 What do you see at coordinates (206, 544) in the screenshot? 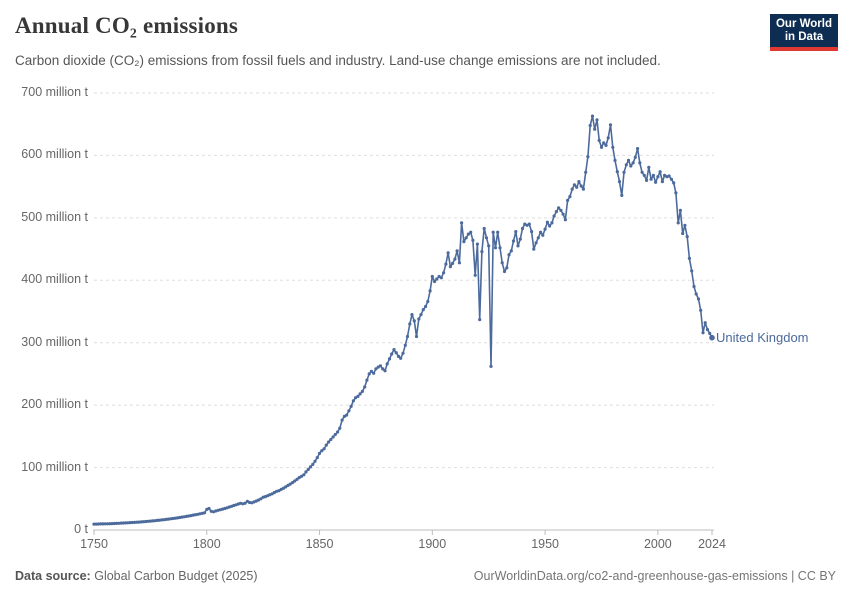
I see `x-axis-label: 1800` at bounding box center [206, 544].